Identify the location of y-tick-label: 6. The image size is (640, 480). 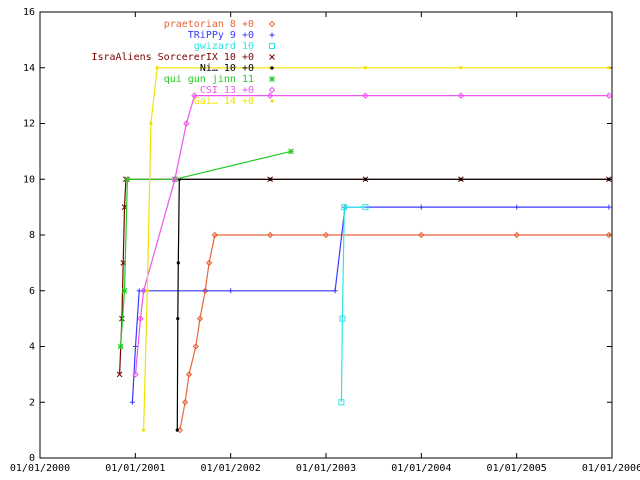
(32, 291).